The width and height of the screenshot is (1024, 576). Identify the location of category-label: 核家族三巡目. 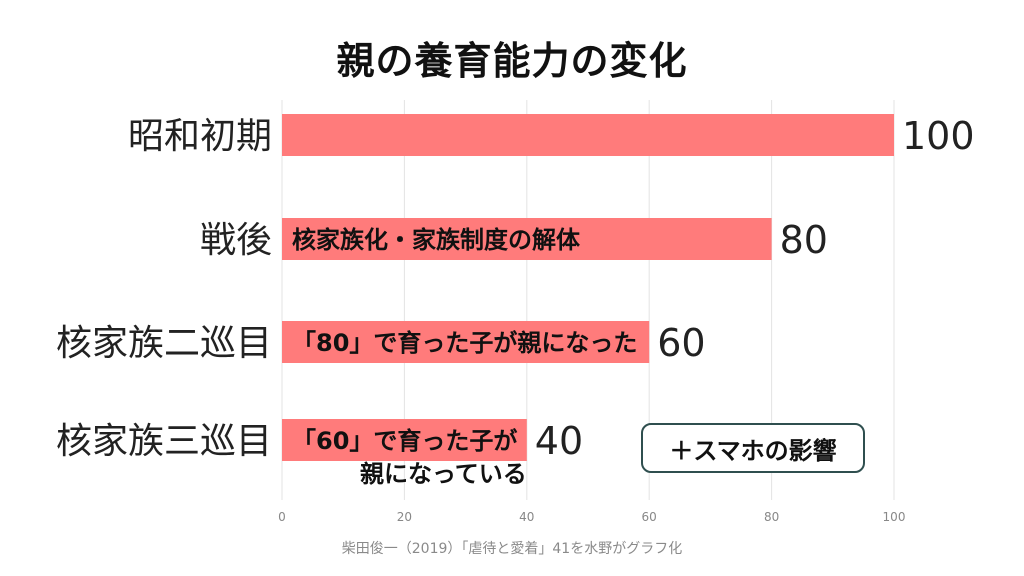
(164, 441).